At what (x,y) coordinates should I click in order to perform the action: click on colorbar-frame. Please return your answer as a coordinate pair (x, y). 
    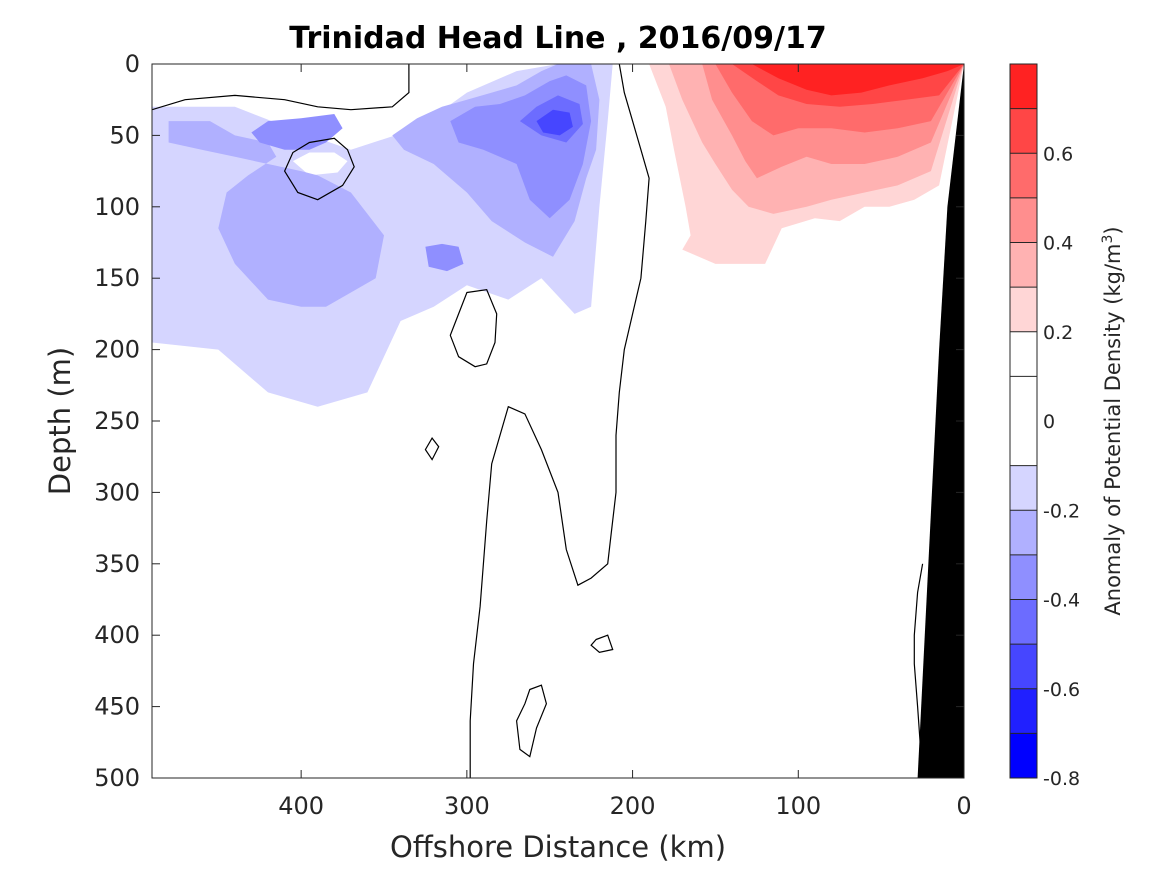
    Looking at the image, I should click on (1023, 421).